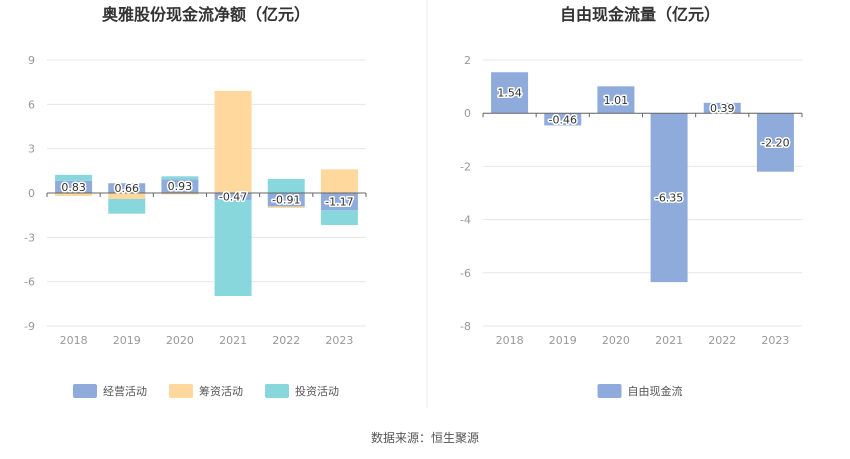  I want to click on data-label: 1.01, so click(616, 100).